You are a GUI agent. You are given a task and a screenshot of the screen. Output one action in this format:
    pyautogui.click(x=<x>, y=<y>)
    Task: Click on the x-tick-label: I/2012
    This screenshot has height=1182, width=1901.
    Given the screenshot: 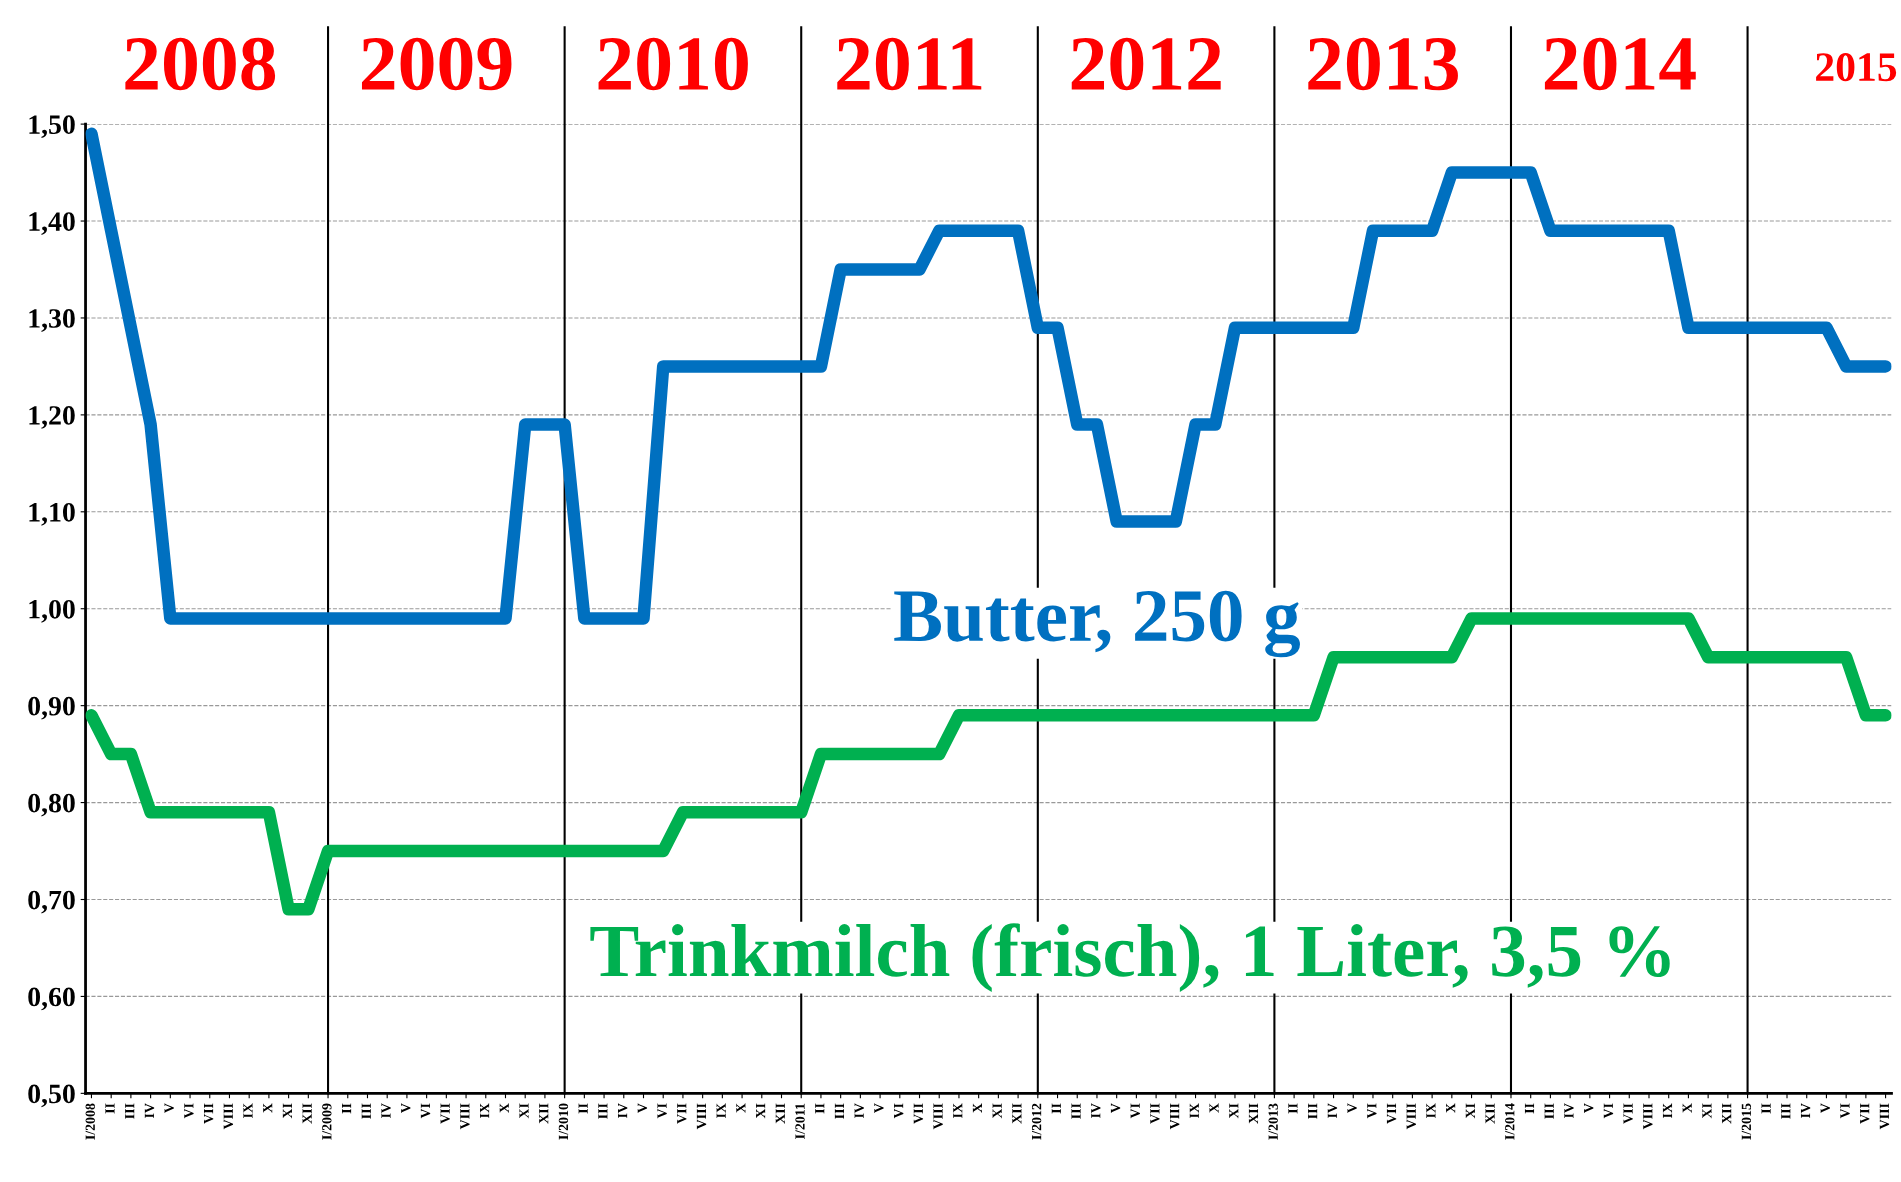 What is the action you would take?
    pyautogui.click(x=1036, y=1121)
    